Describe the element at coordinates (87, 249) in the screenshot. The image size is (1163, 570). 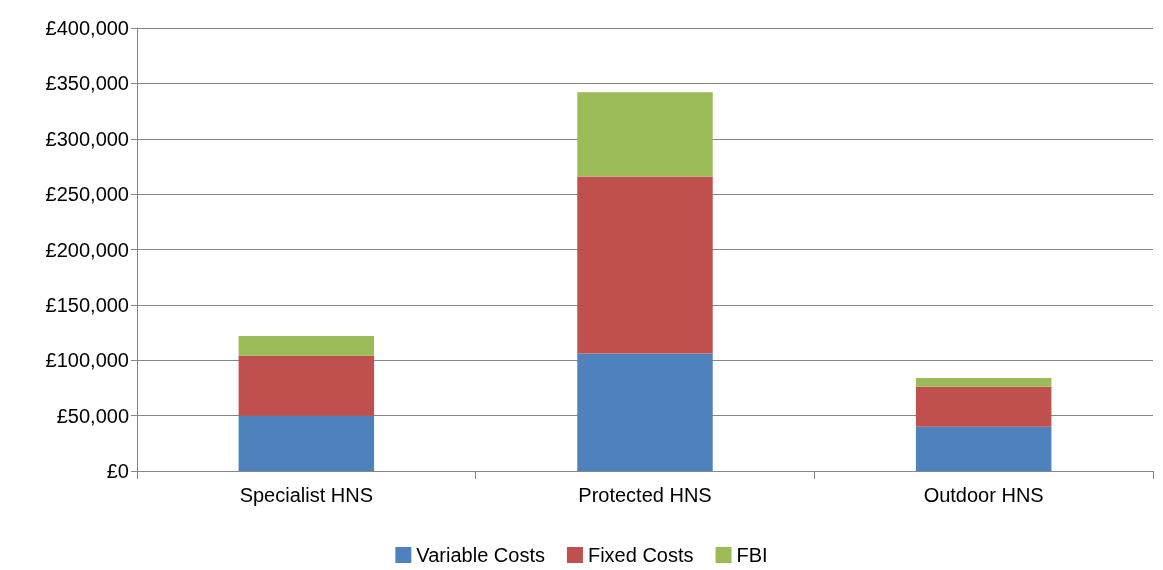
I see `y-tick-label: £200,000` at that location.